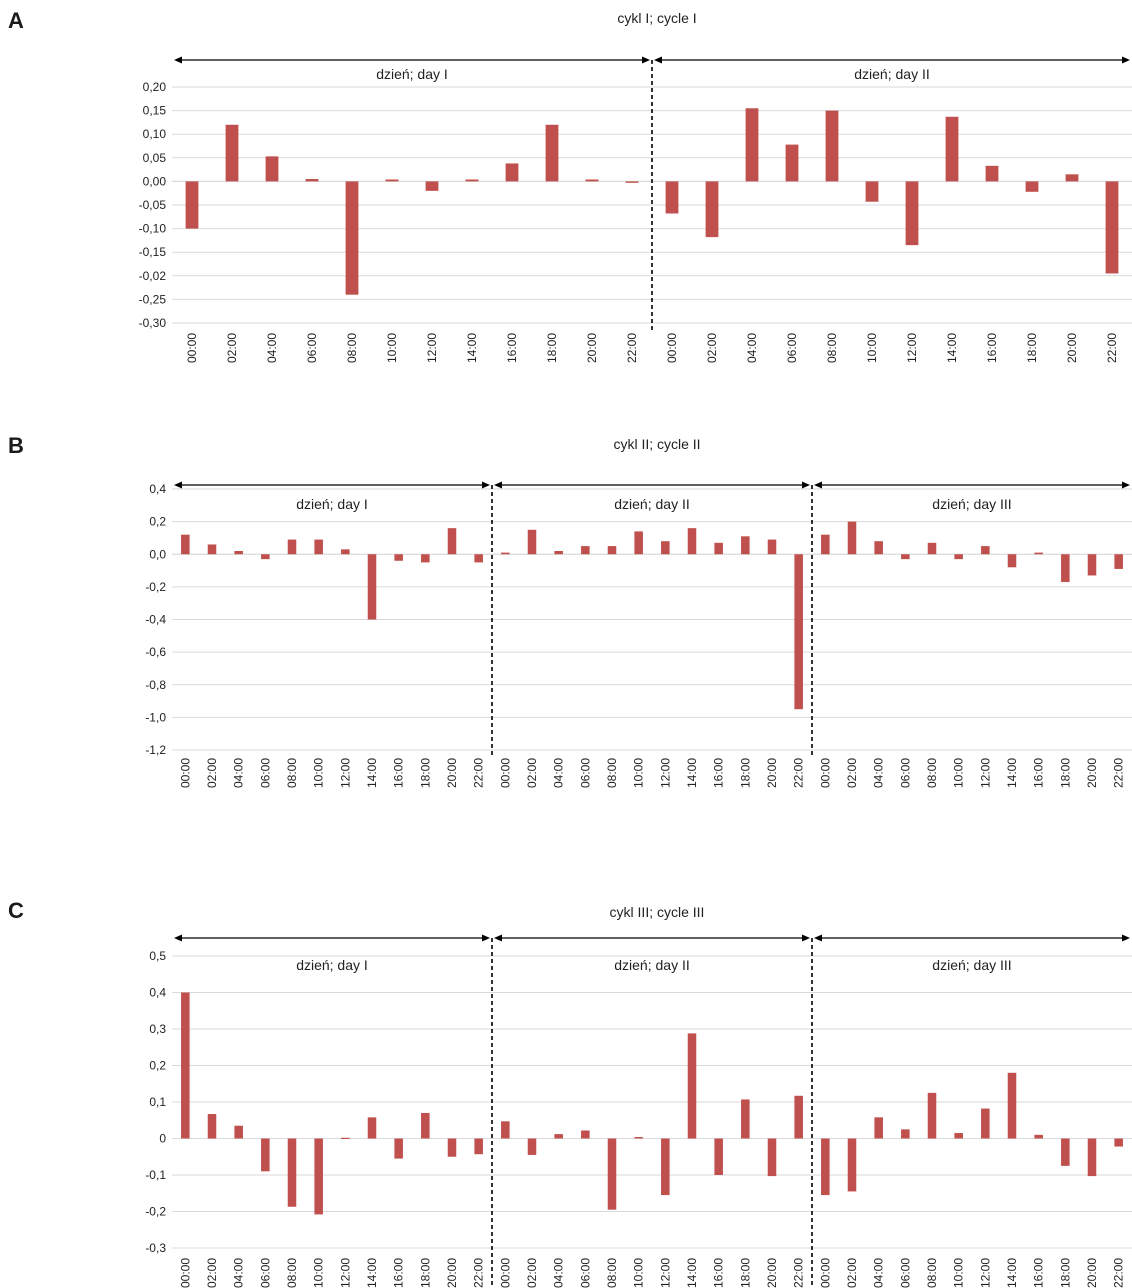  Describe the element at coordinates (16, 910) in the screenshot. I see `panel-letter-c: C` at that location.